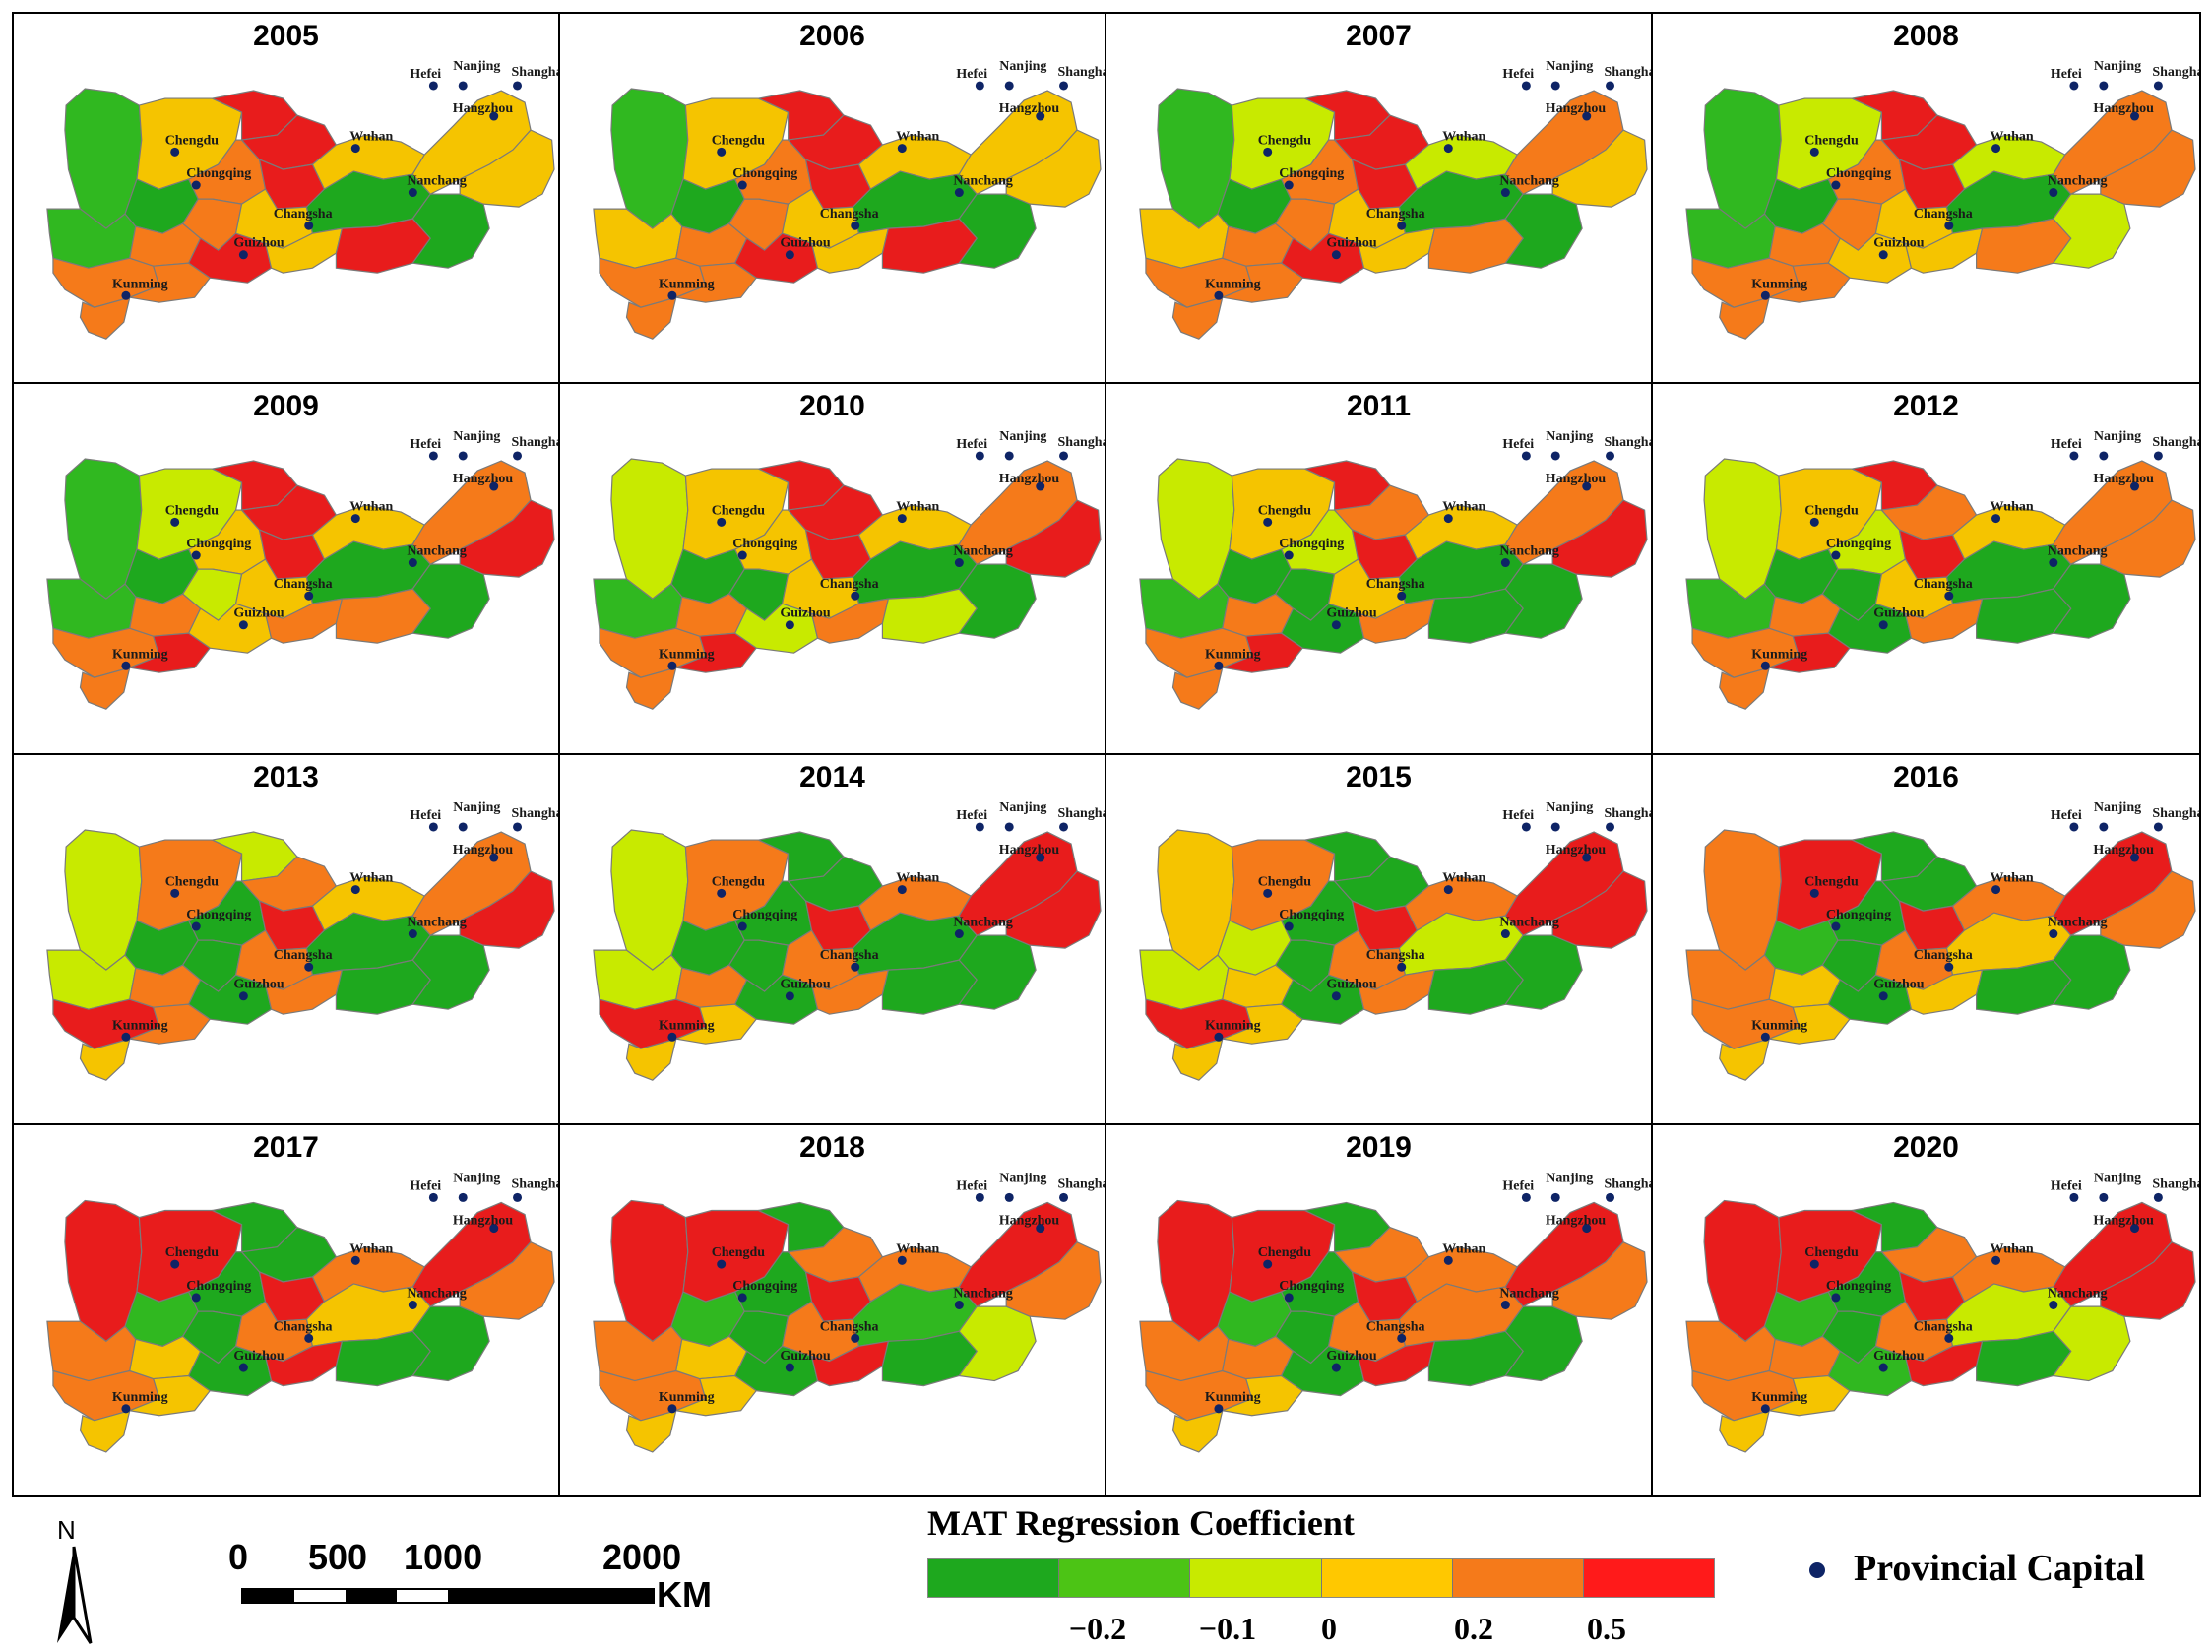  What do you see at coordinates (1379, 1147) in the screenshot?
I see `panel-year-label: 2019` at bounding box center [1379, 1147].